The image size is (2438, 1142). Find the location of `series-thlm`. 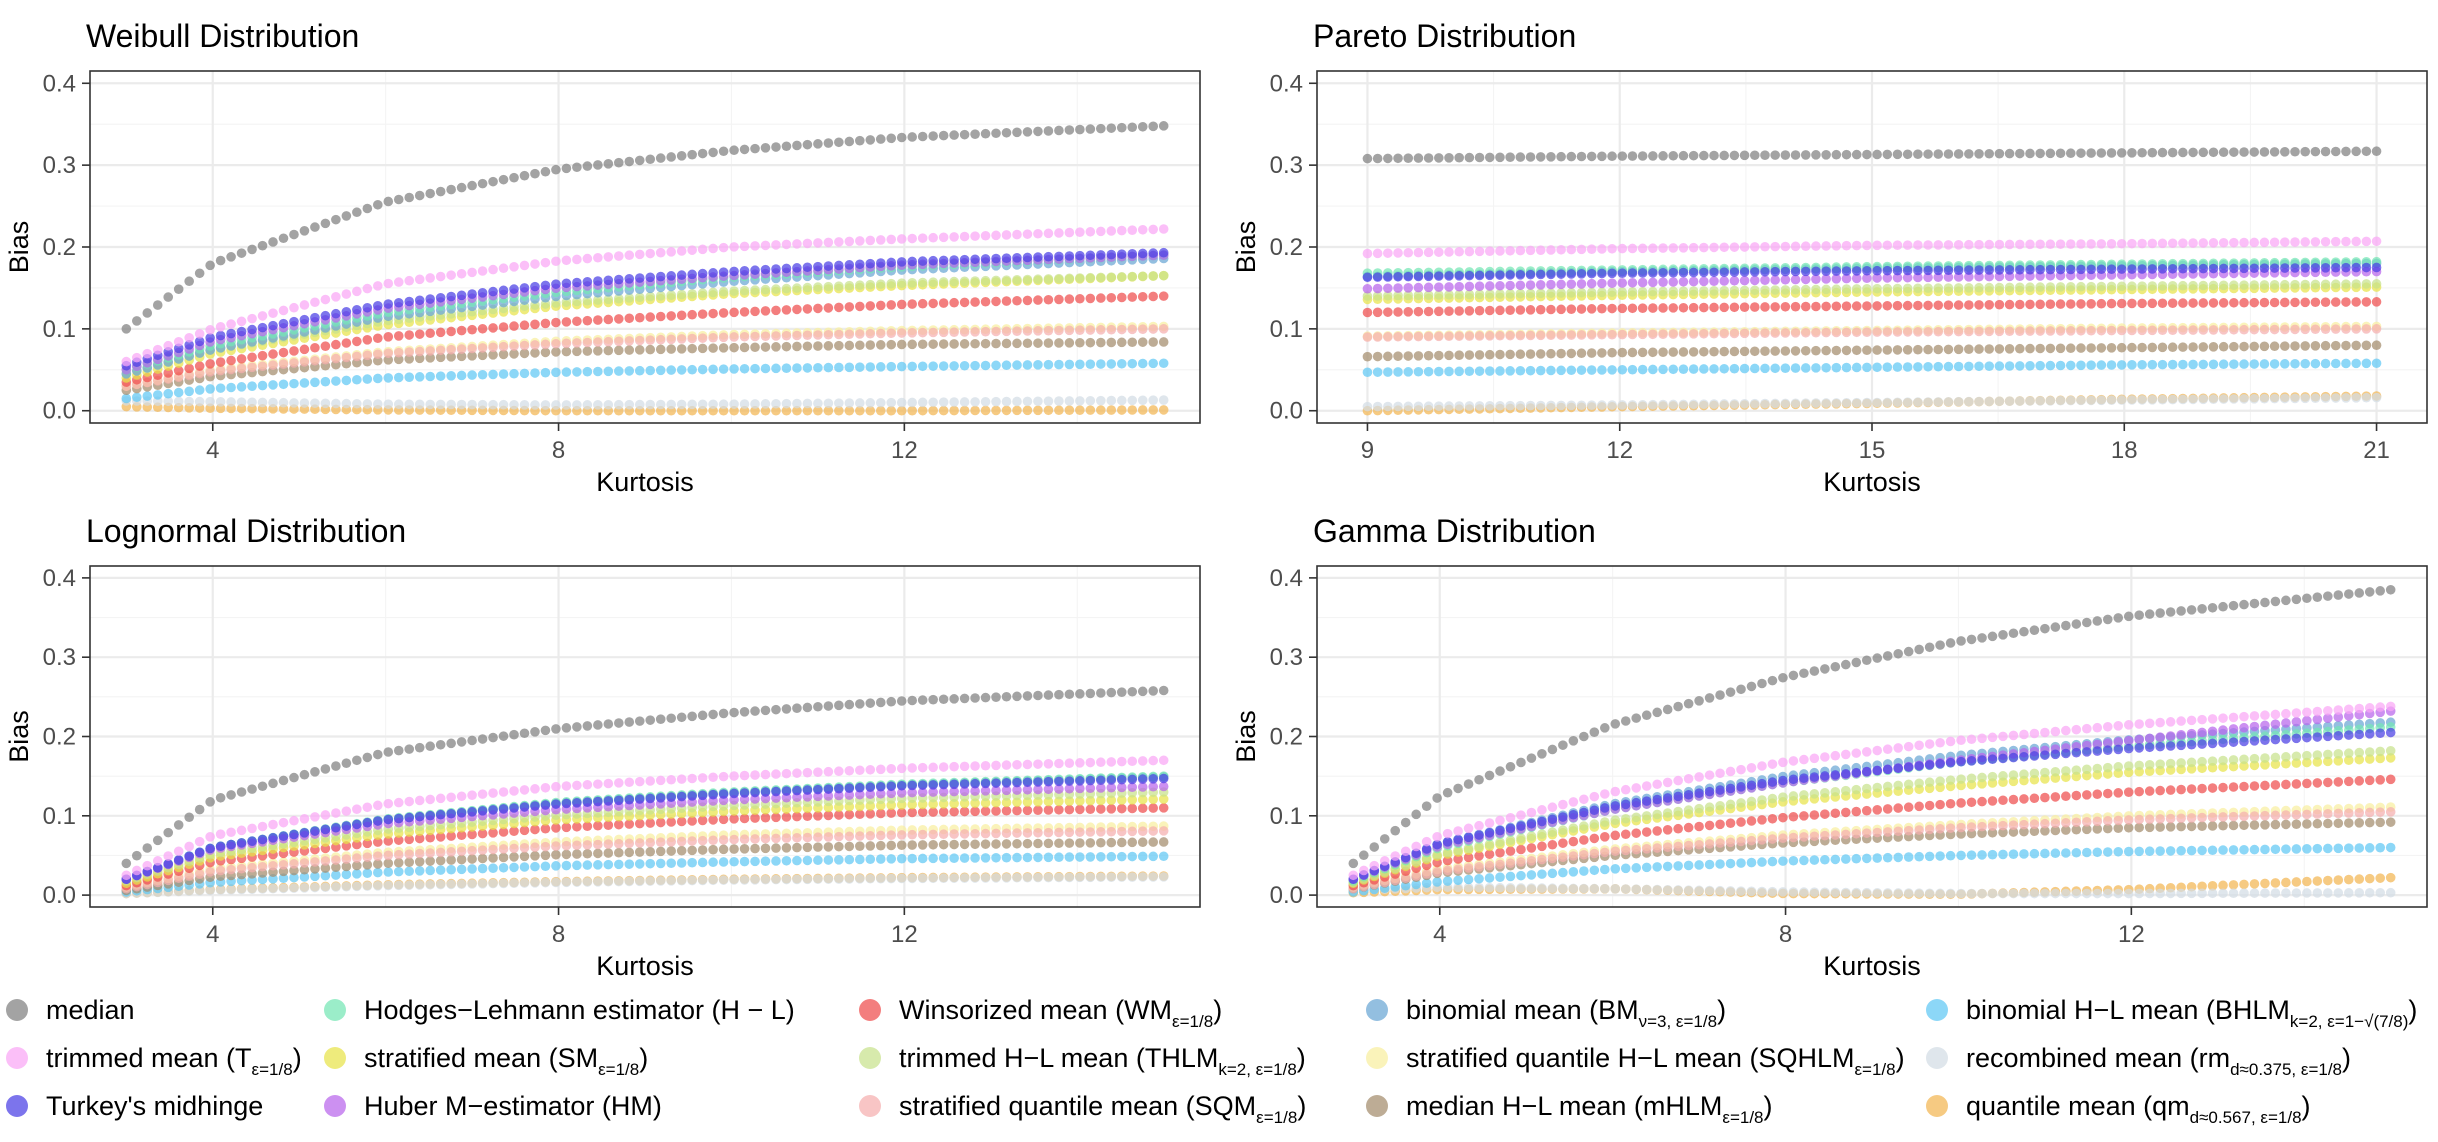

series-thlm is located at coordinates (1872, 290).